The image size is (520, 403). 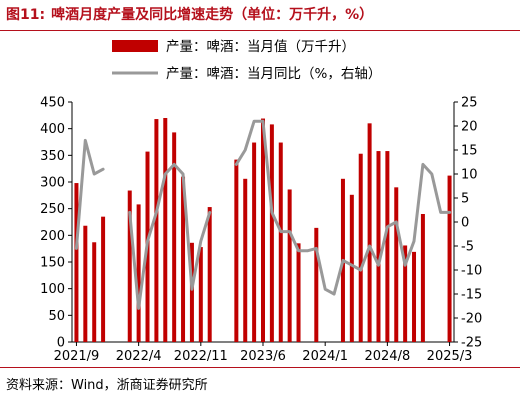 What do you see at coordinates (61, 343) in the screenshot?
I see `left-tick-label: 0` at bounding box center [61, 343].